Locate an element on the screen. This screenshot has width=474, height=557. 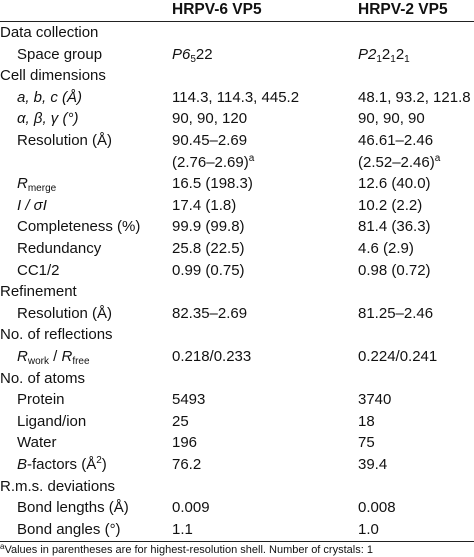
section-rms: R.m.s. deviations is located at coordinates (58, 486).